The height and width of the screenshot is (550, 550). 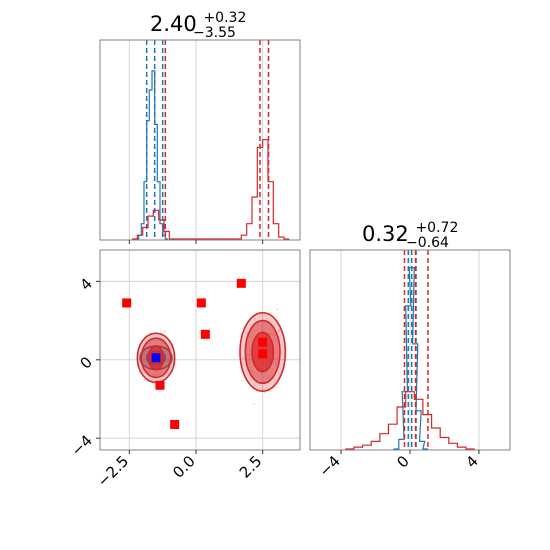 I want to click on panel-grid, so click(x=196, y=140).